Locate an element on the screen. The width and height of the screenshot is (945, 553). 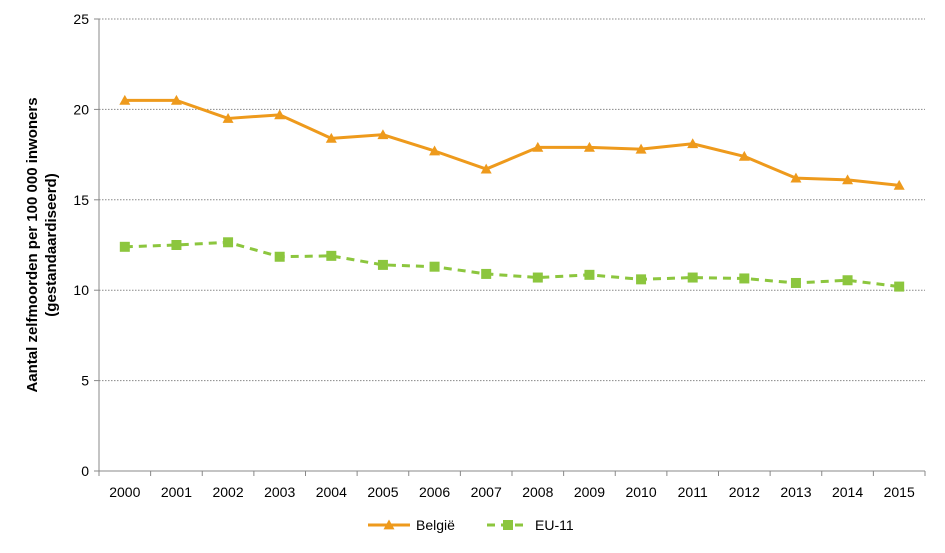
series-line-belgi- is located at coordinates (512, 142).